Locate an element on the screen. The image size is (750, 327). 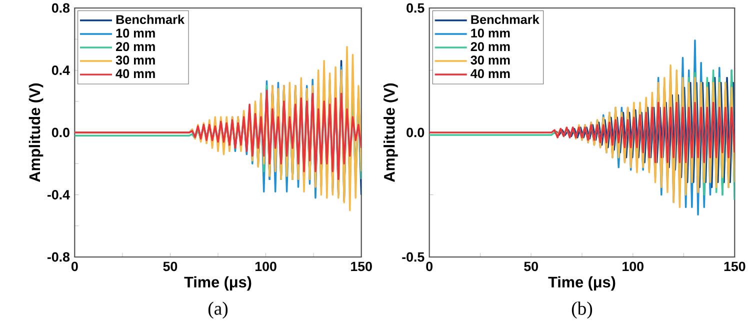
y-tick-label: 0.5 is located at coordinates (415, 8).